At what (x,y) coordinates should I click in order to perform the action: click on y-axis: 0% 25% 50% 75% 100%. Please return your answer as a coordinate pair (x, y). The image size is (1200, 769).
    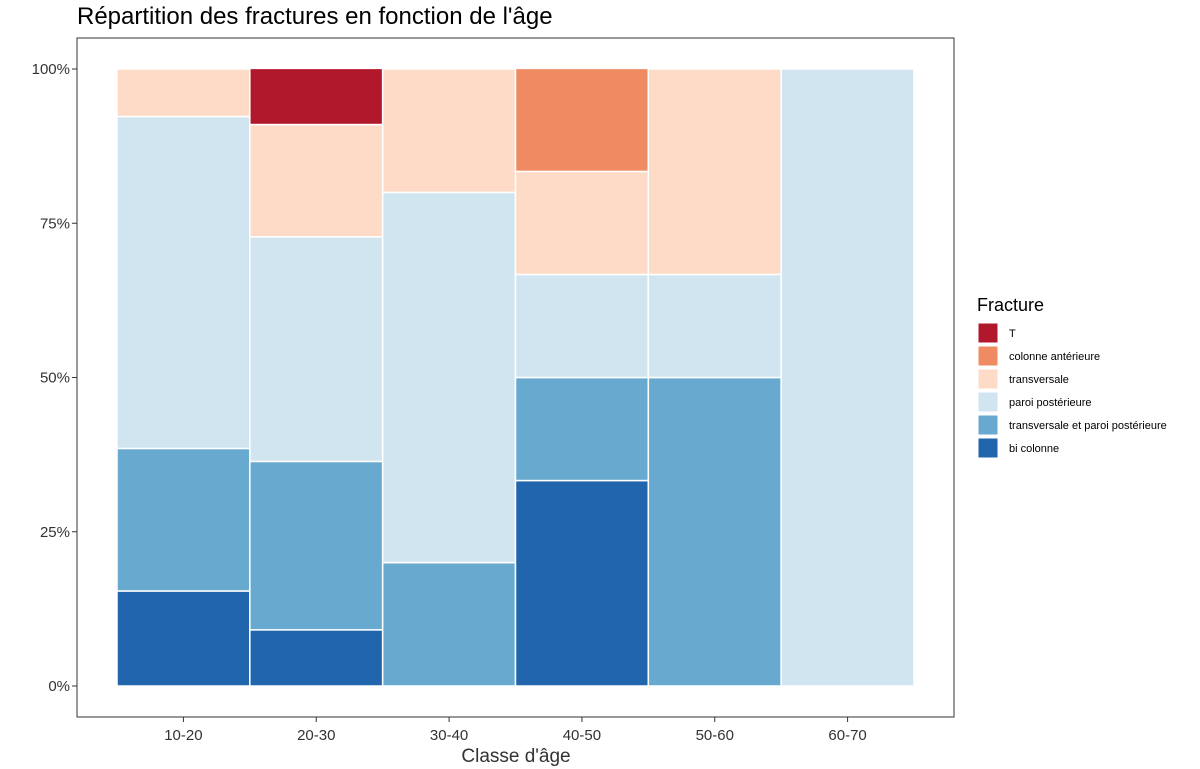
    Looking at the image, I should click on (54, 378).